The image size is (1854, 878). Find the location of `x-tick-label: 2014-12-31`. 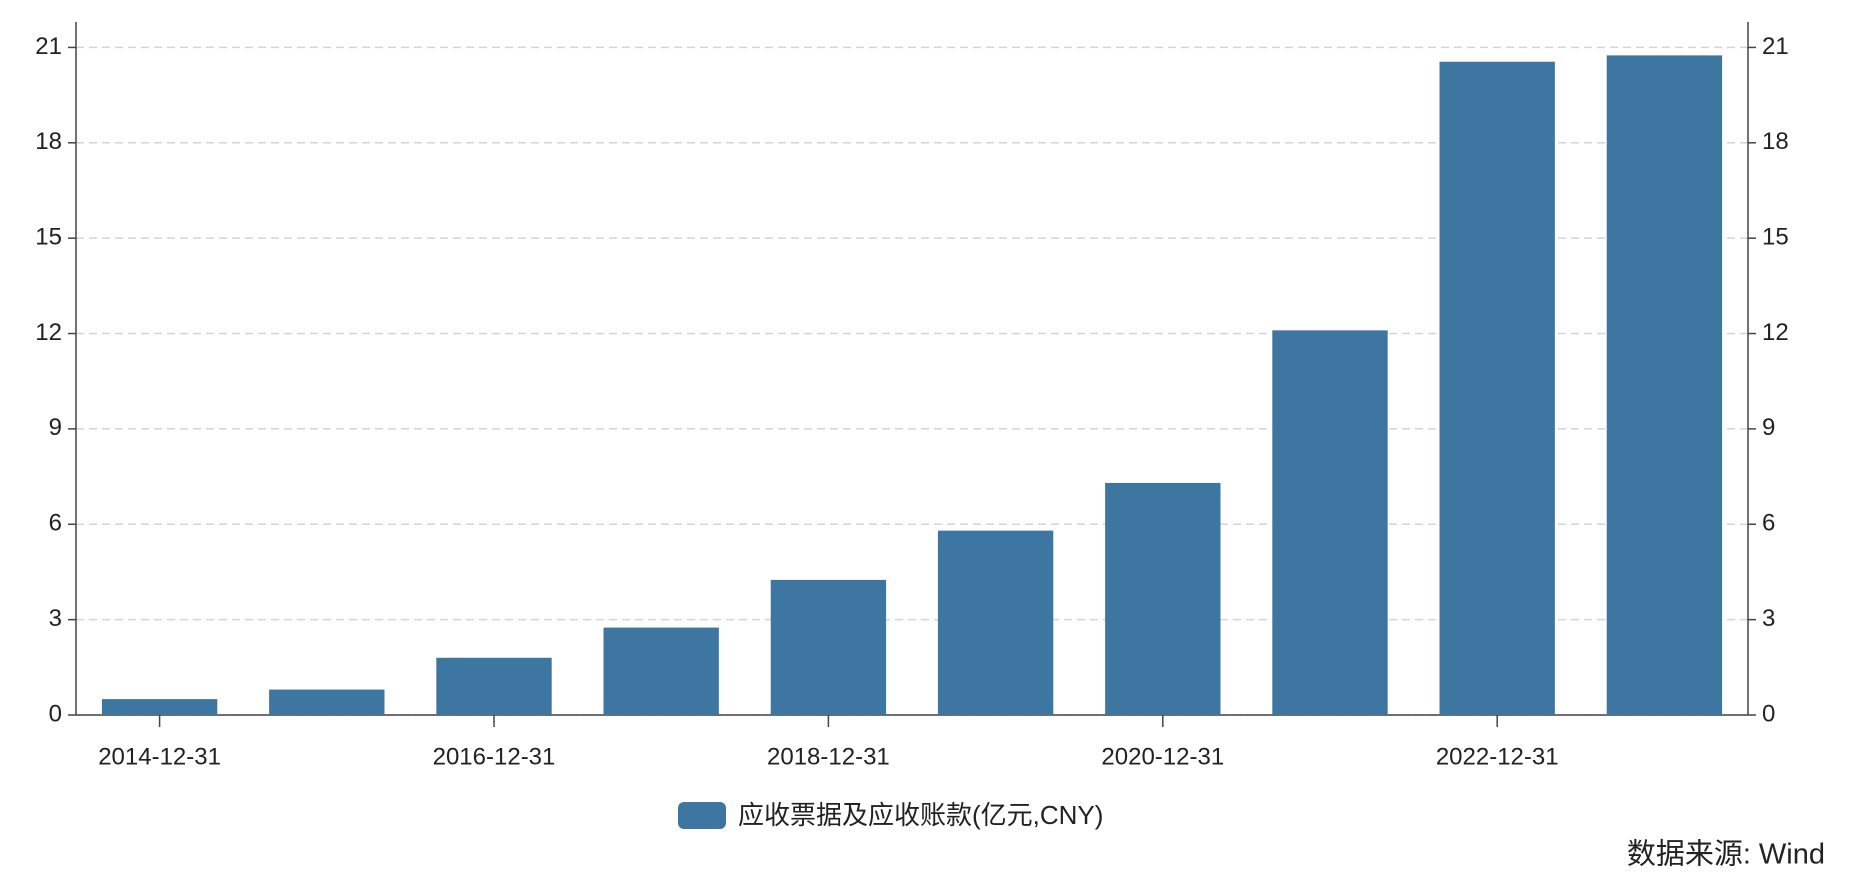

x-tick-label: 2014-12-31 is located at coordinates (159, 756).